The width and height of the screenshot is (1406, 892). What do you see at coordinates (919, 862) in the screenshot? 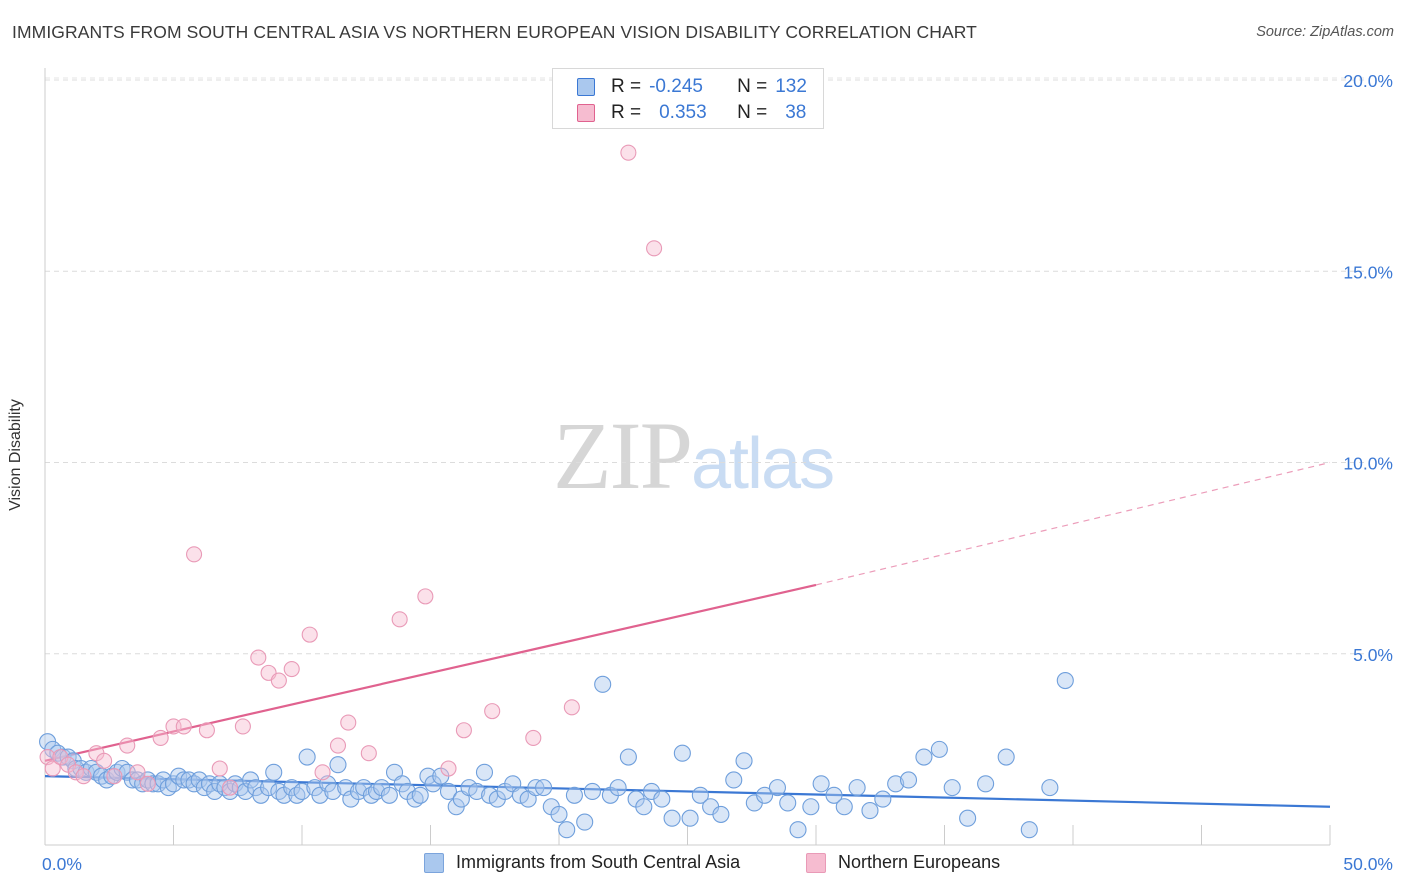
I see `legend-label: Northern Europeans` at bounding box center [919, 862].